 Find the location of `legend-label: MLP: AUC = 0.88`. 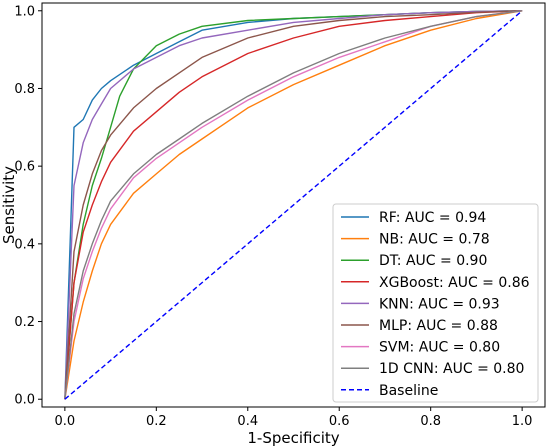

legend-label: MLP: AUC = 0.88 is located at coordinates (438, 326).